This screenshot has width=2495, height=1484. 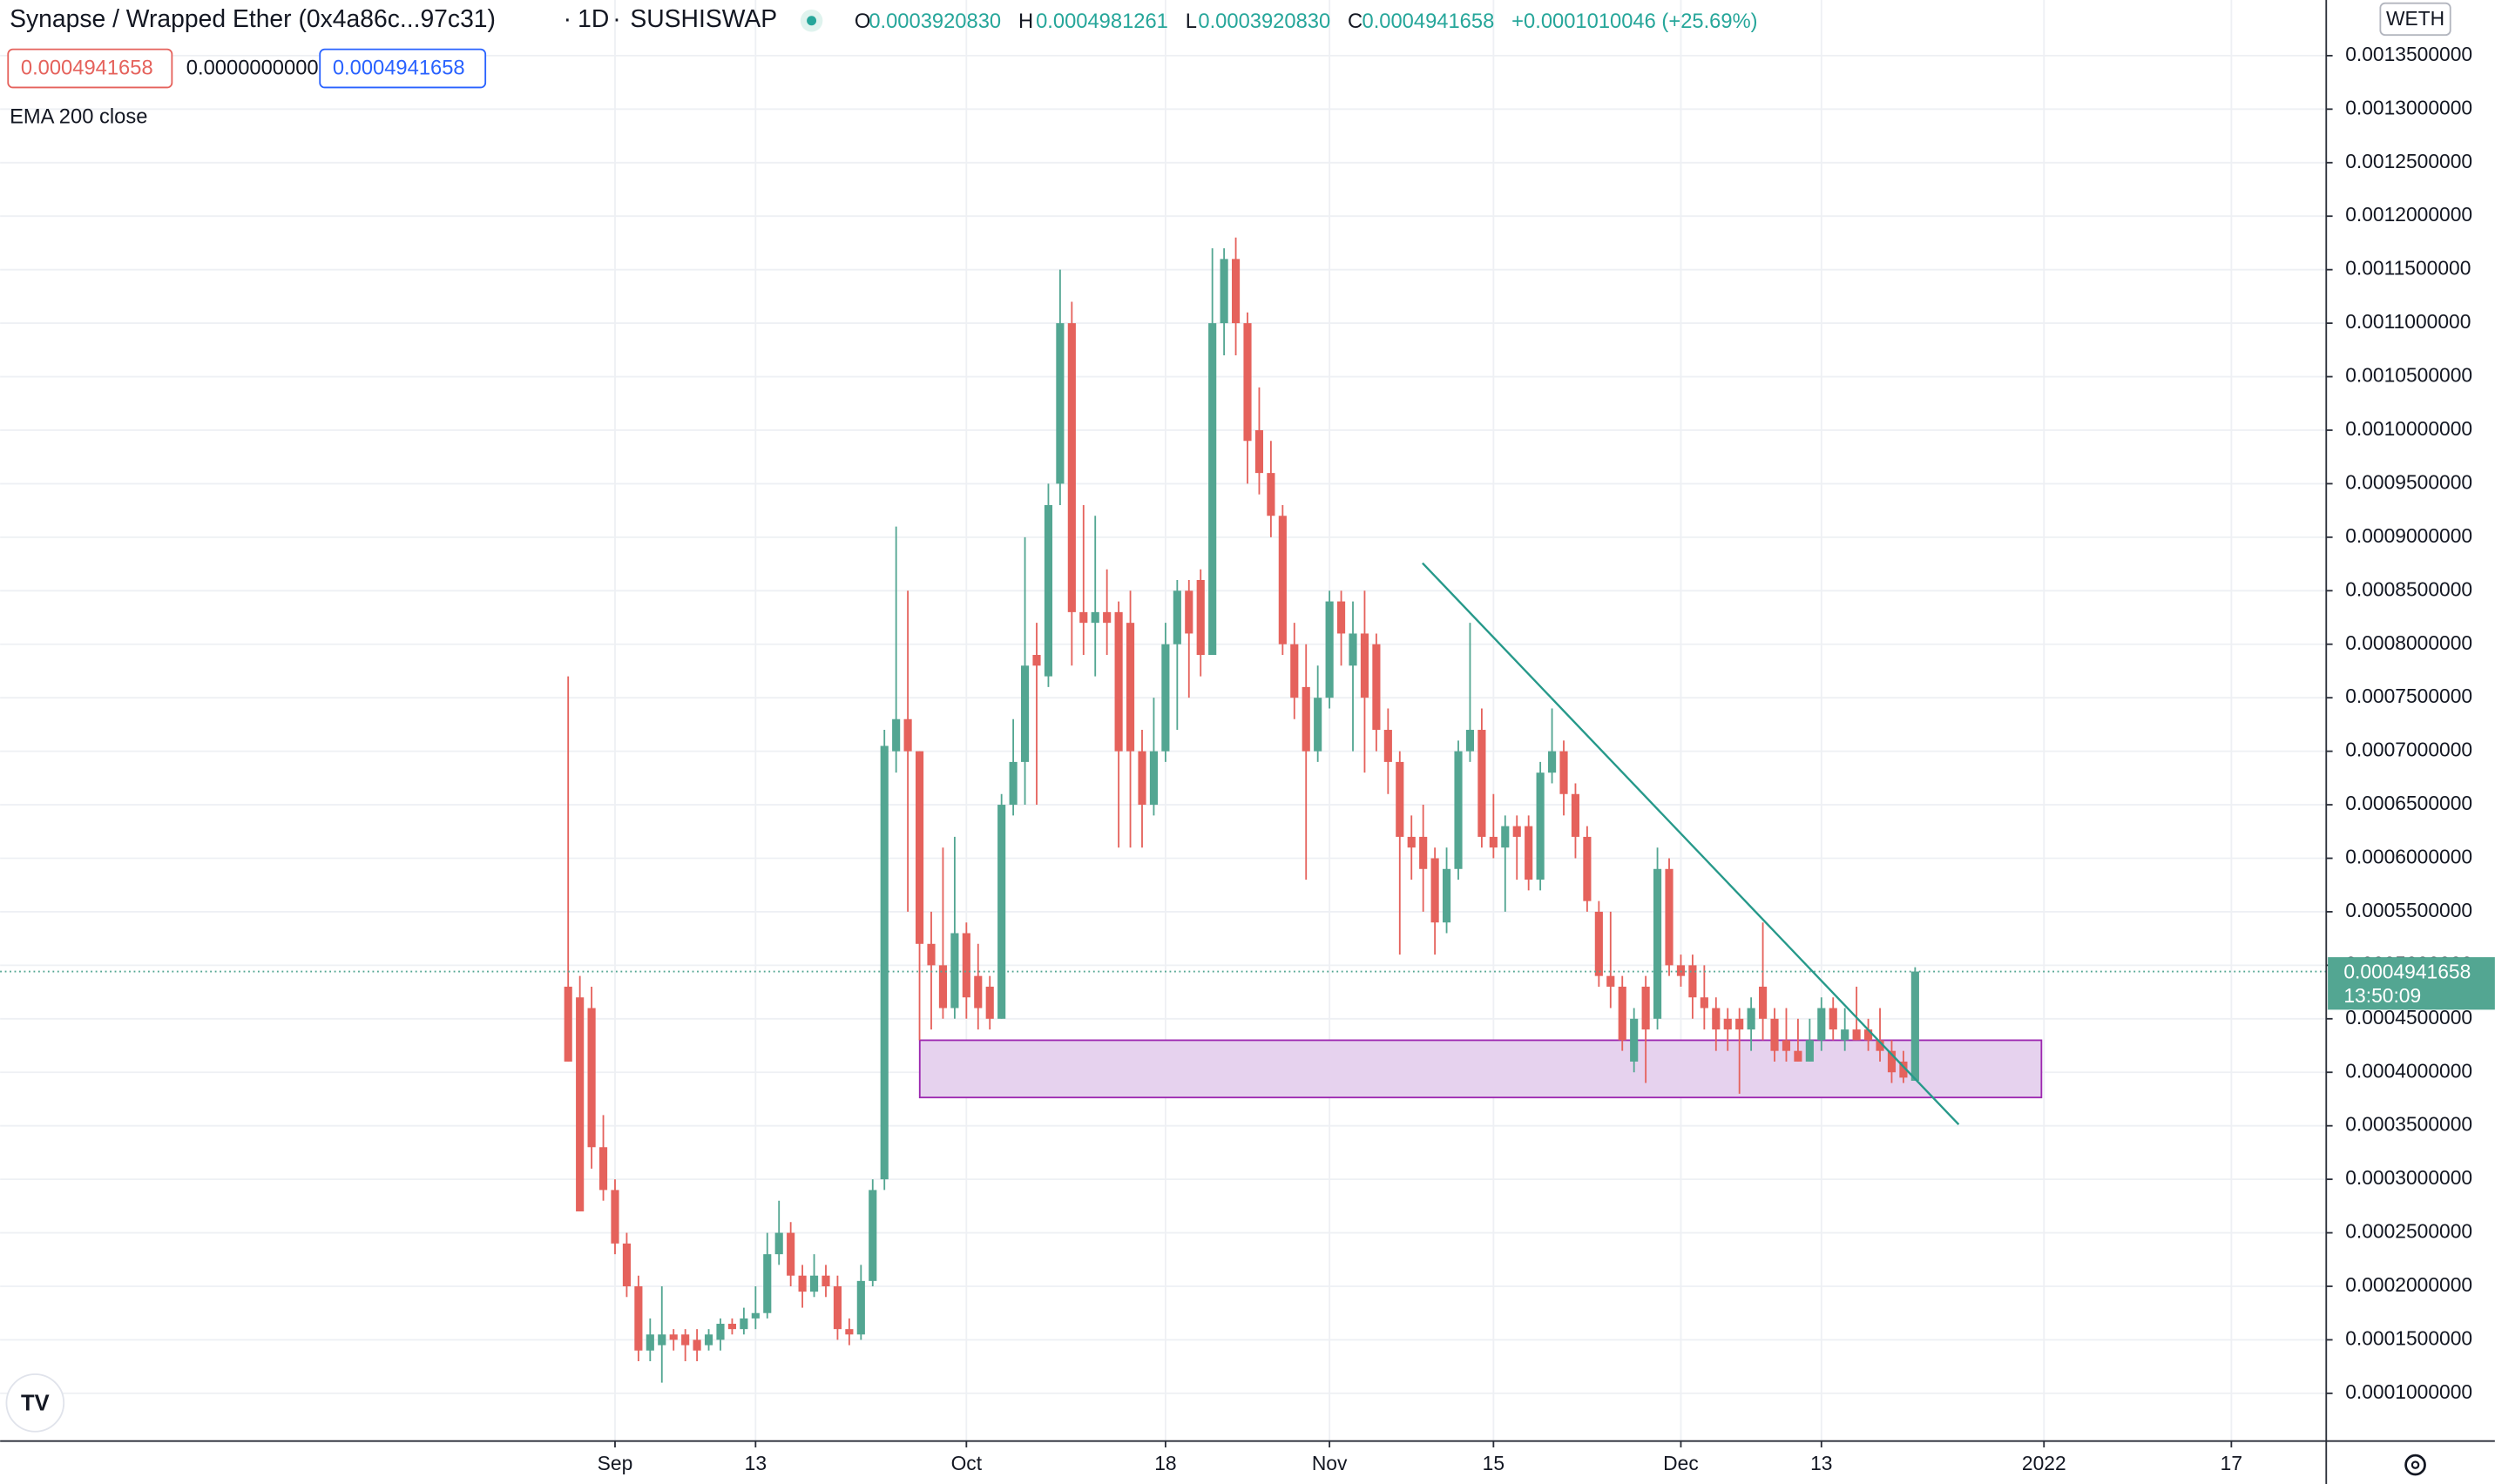 I want to click on y-tick-label: 0.0004000000, so click(x=2408, y=1071).